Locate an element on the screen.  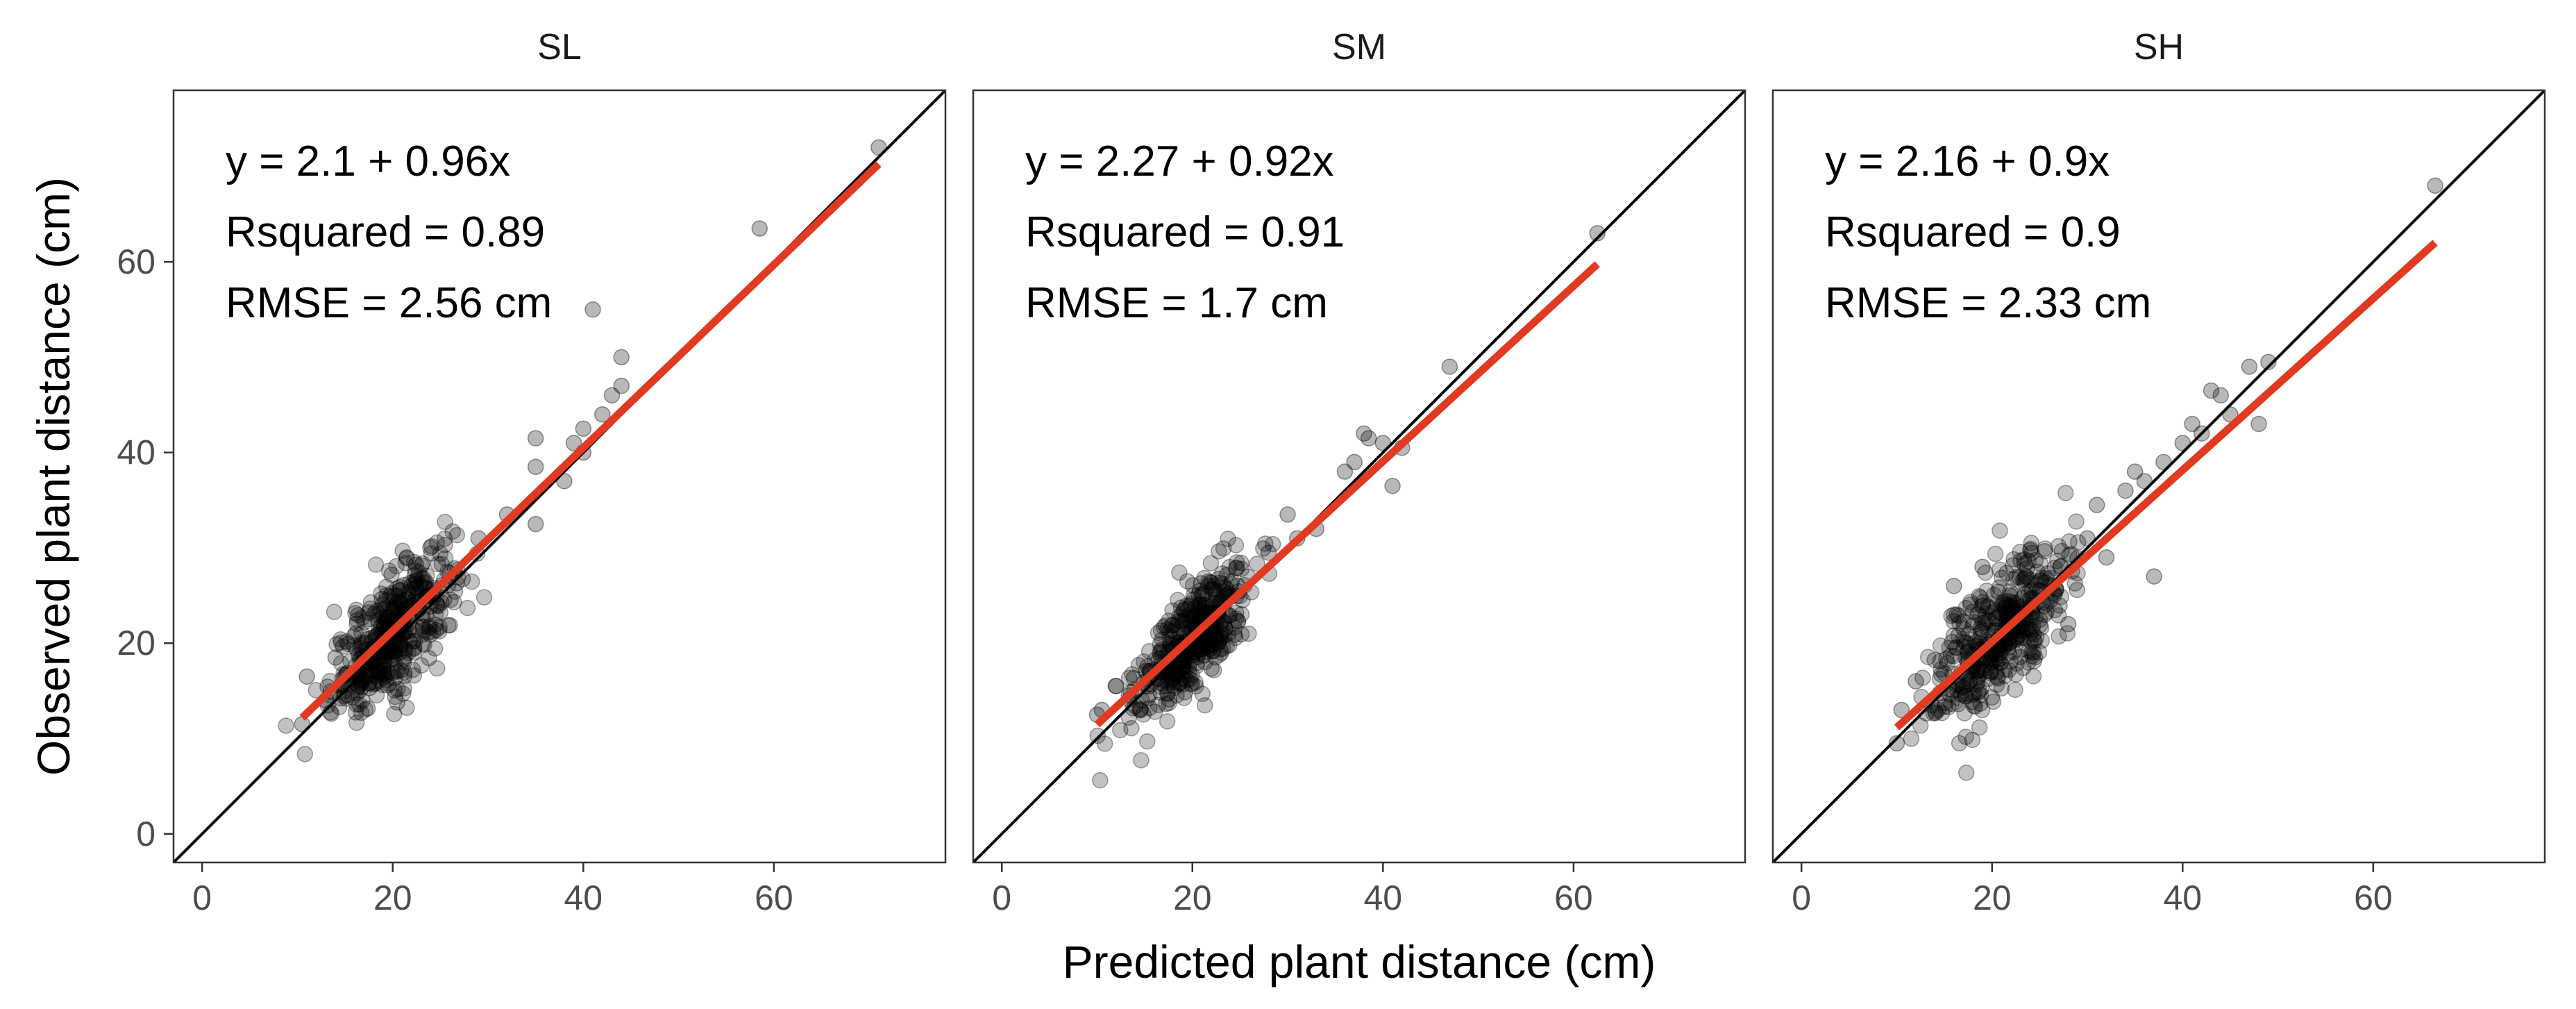
equation-label: y = 2.1 + 0.96x is located at coordinates (368, 161).